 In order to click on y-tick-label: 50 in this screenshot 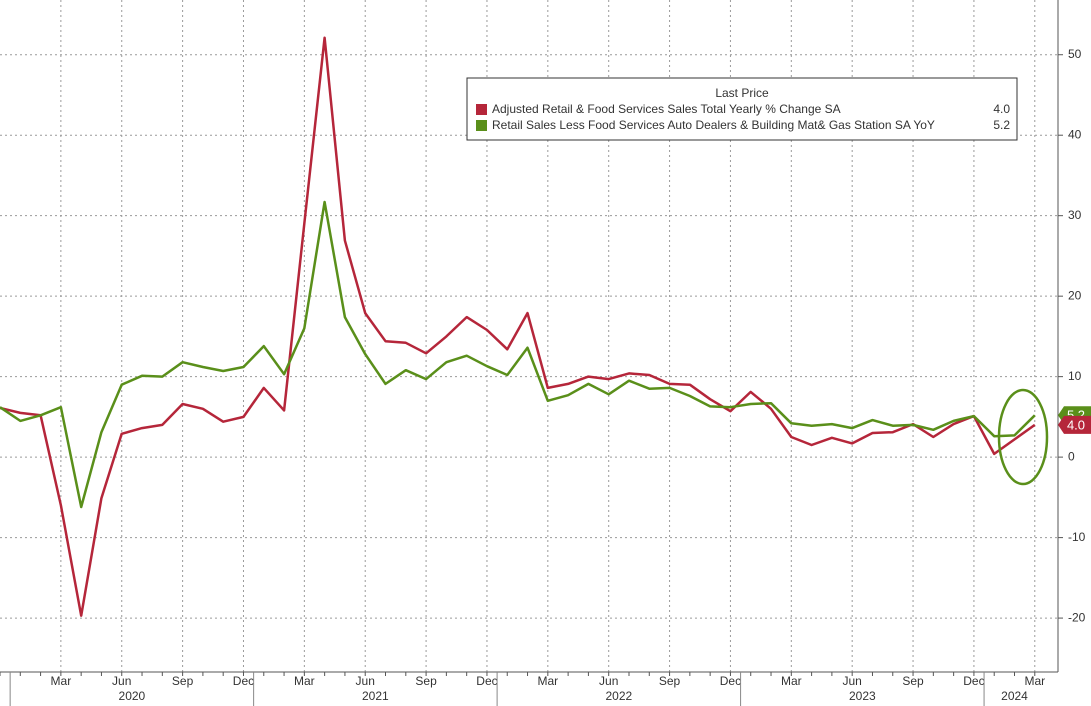, I will do `click(1075, 54)`.